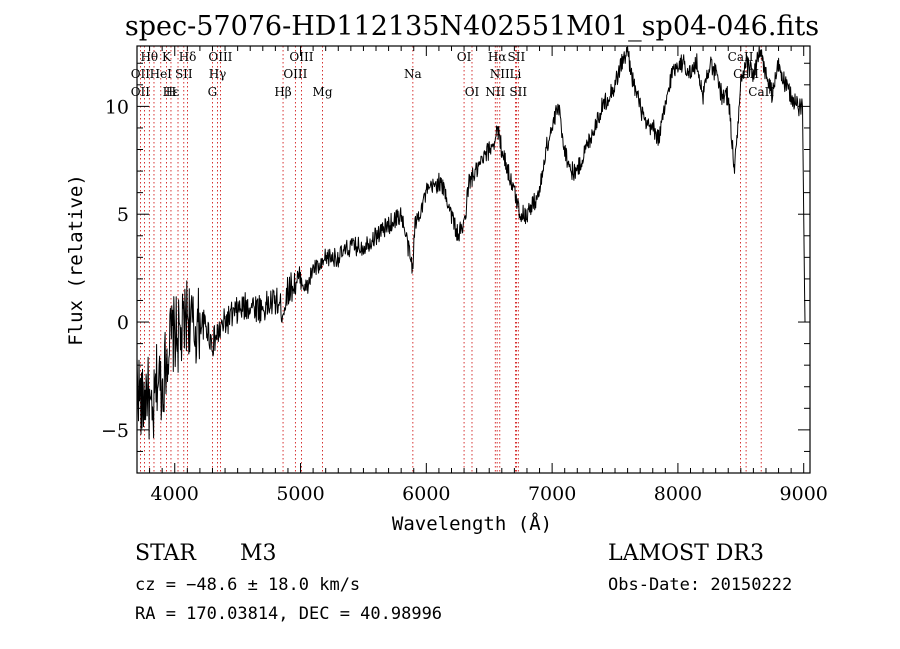 This screenshot has width=900, height=649. Describe the element at coordinates (552, 494) in the screenshot. I see `x-tick-label-3: 7000` at that location.